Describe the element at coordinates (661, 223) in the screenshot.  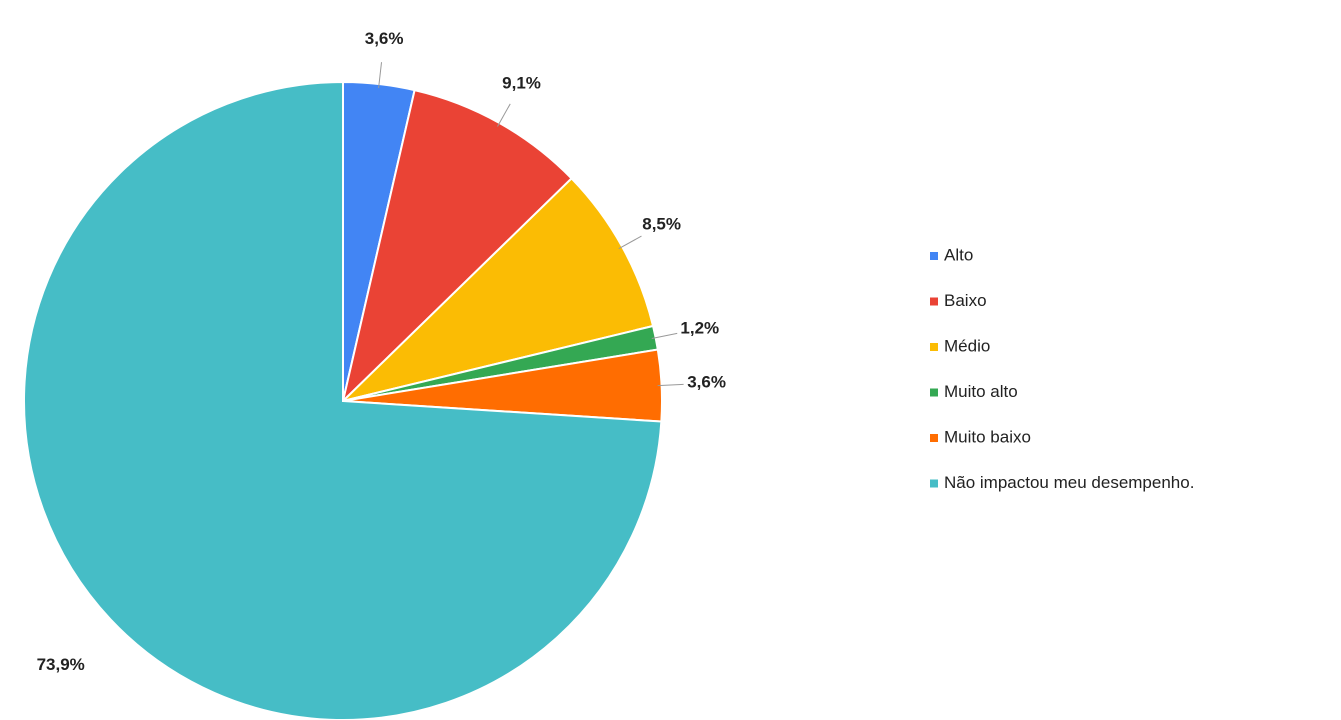
I see `value-label: 8,5%` at that location.